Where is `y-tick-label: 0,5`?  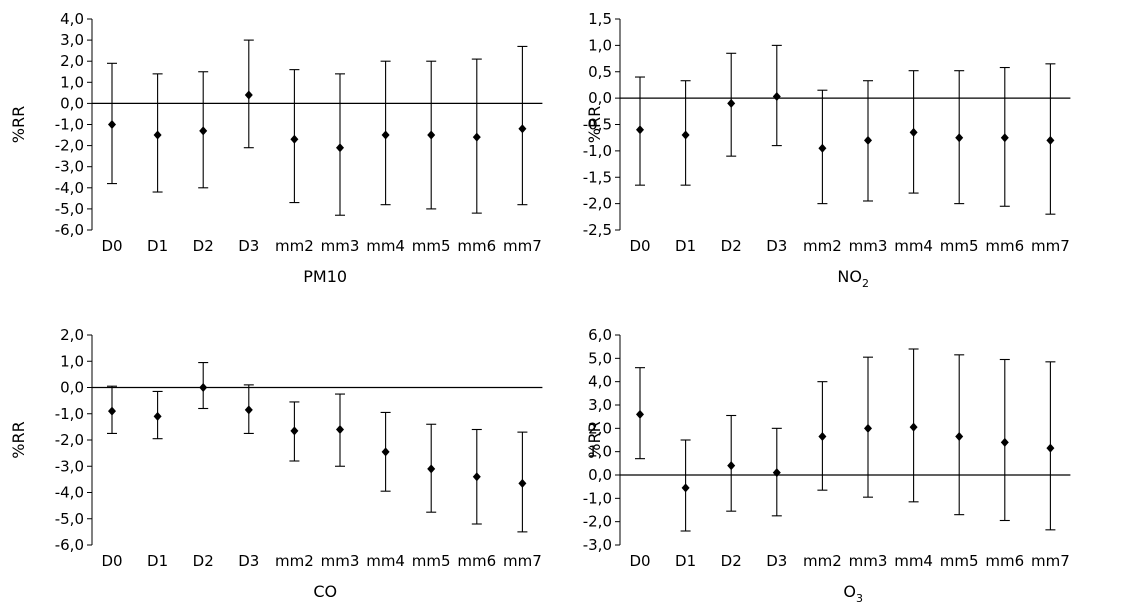 y-tick-label: 0,5 is located at coordinates (600, 72).